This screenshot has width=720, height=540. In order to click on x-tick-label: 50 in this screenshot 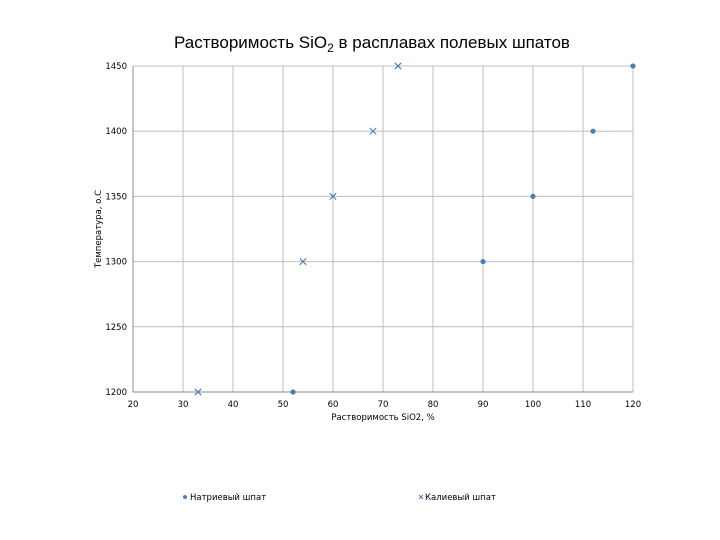, I will do `click(283, 405)`.